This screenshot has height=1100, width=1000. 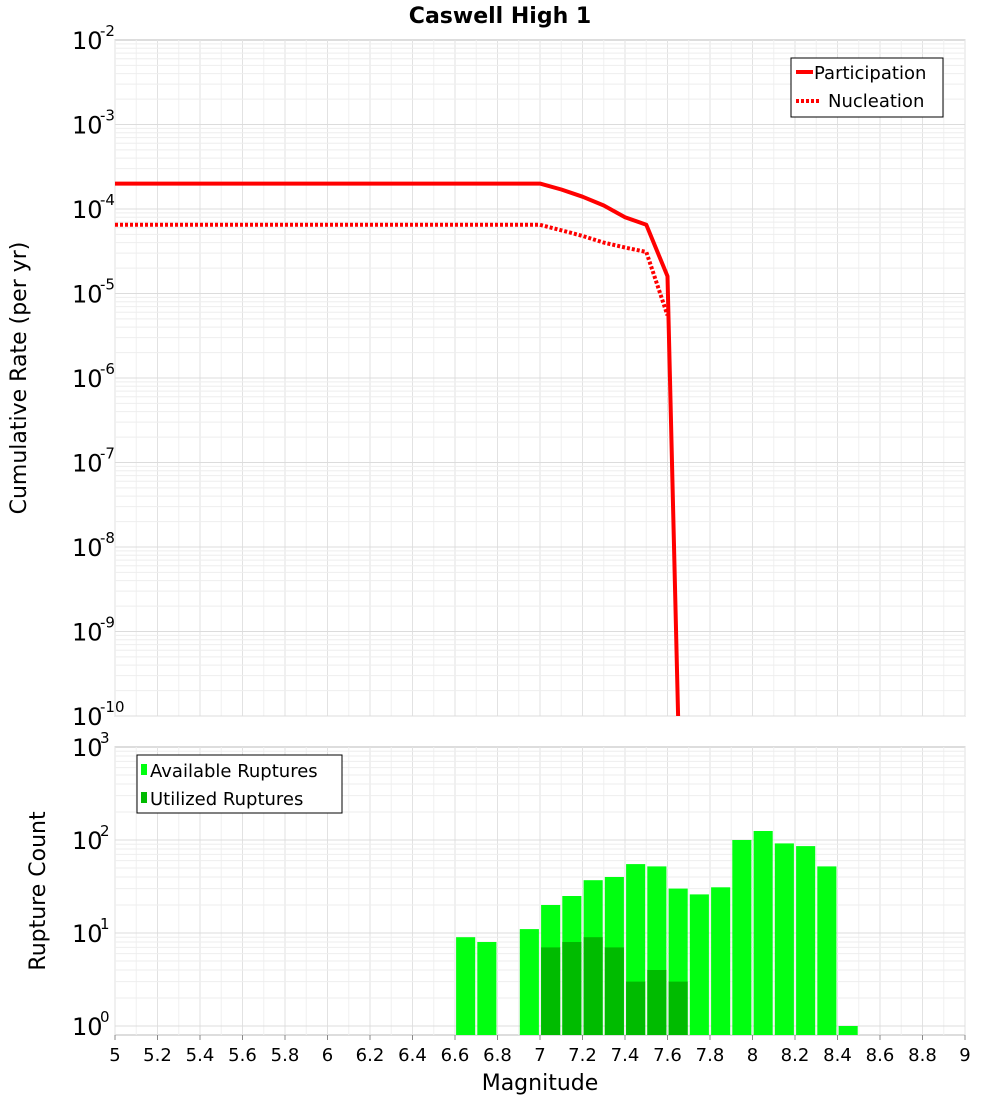 What do you see at coordinates (582, 1055) in the screenshot?
I see `x-tick-label: 7.2` at bounding box center [582, 1055].